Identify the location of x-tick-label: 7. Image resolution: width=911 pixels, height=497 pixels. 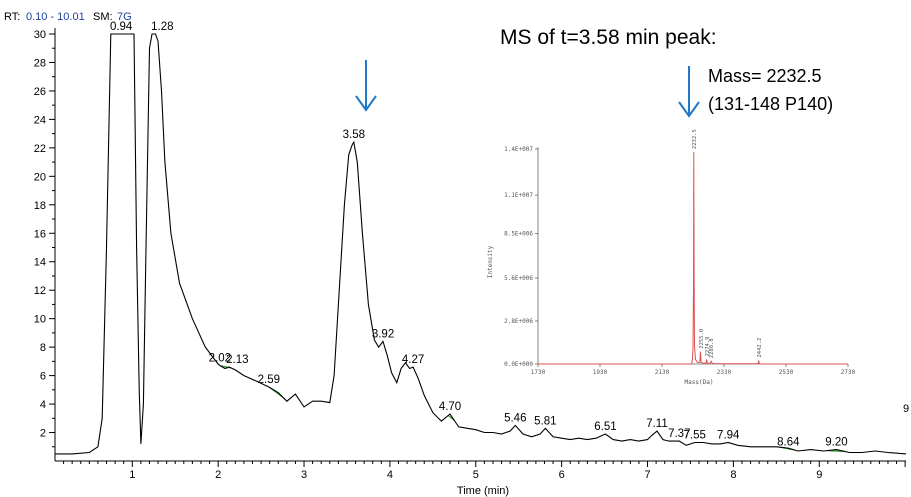
(647, 475).